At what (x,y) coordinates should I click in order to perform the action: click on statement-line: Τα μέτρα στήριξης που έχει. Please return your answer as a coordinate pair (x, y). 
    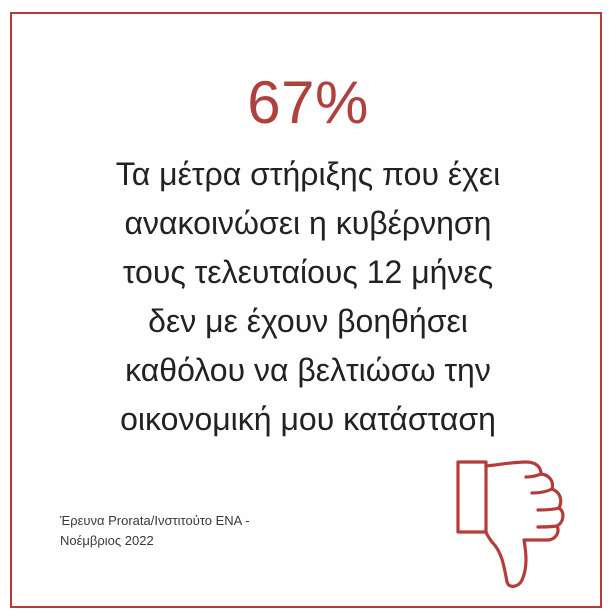
    Looking at the image, I should click on (308, 174).